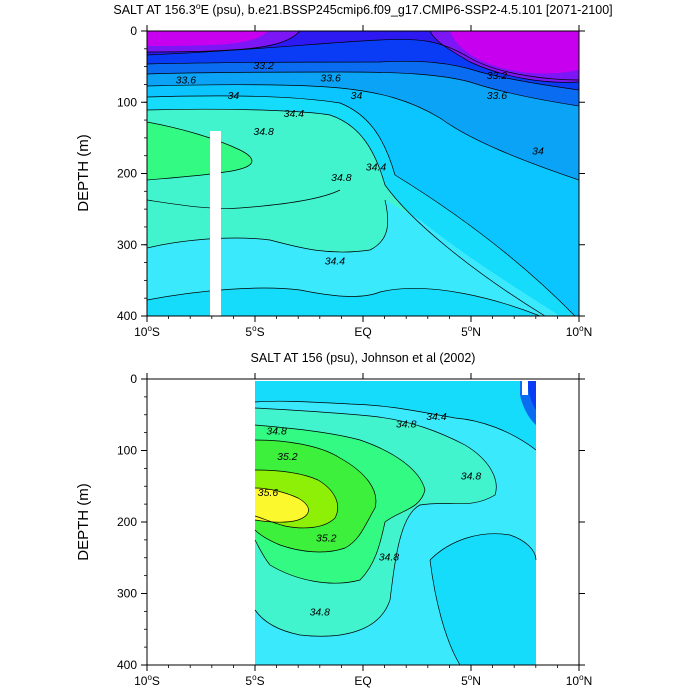 The width and height of the screenshot is (700, 700). Describe the element at coordinates (353, 258) in the screenshot. I see `level-34-6-deep` at that location.